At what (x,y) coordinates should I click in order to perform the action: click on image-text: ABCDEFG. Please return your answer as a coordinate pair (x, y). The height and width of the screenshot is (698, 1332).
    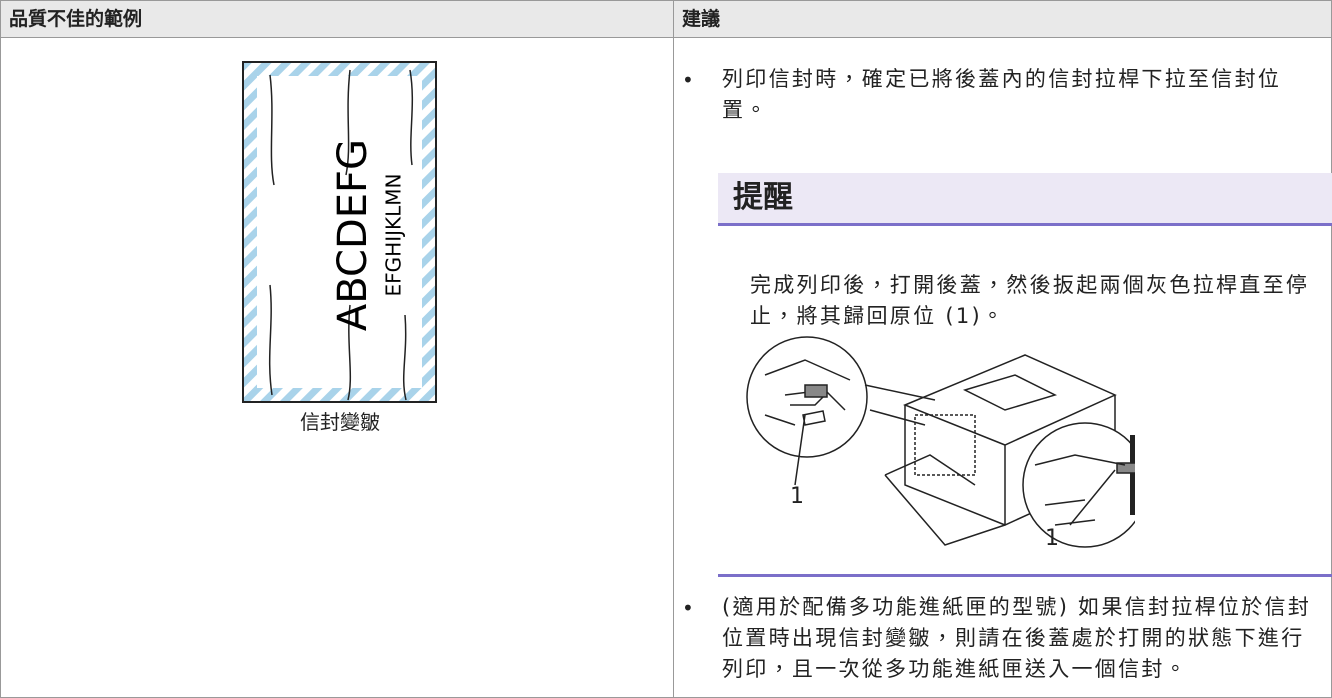
    Looking at the image, I should click on (353, 235).